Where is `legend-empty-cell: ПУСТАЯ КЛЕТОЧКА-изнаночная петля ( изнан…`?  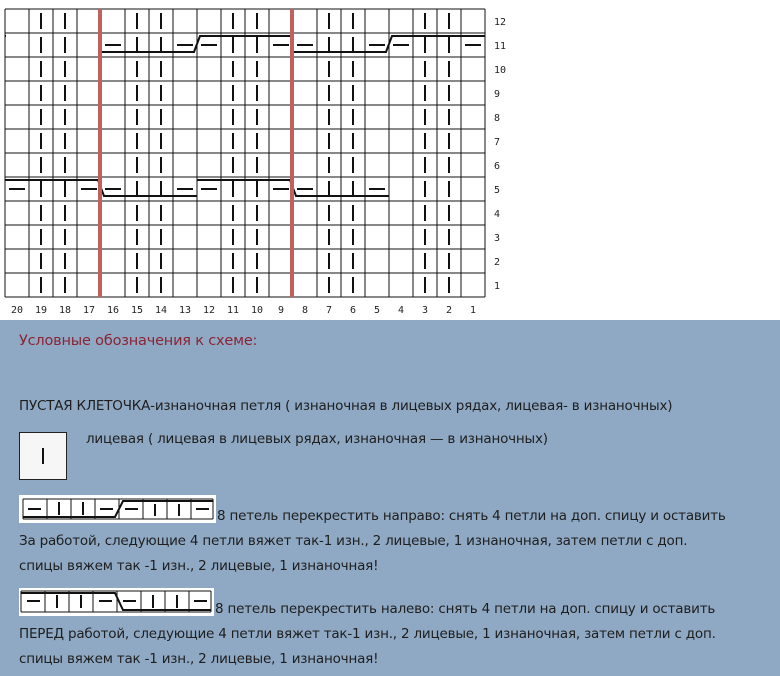
legend-empty-cell: ПУСТАЯ КЛЕТОЧКА-изнаночная петля ( изнан… is located at coordinates (346, 406).